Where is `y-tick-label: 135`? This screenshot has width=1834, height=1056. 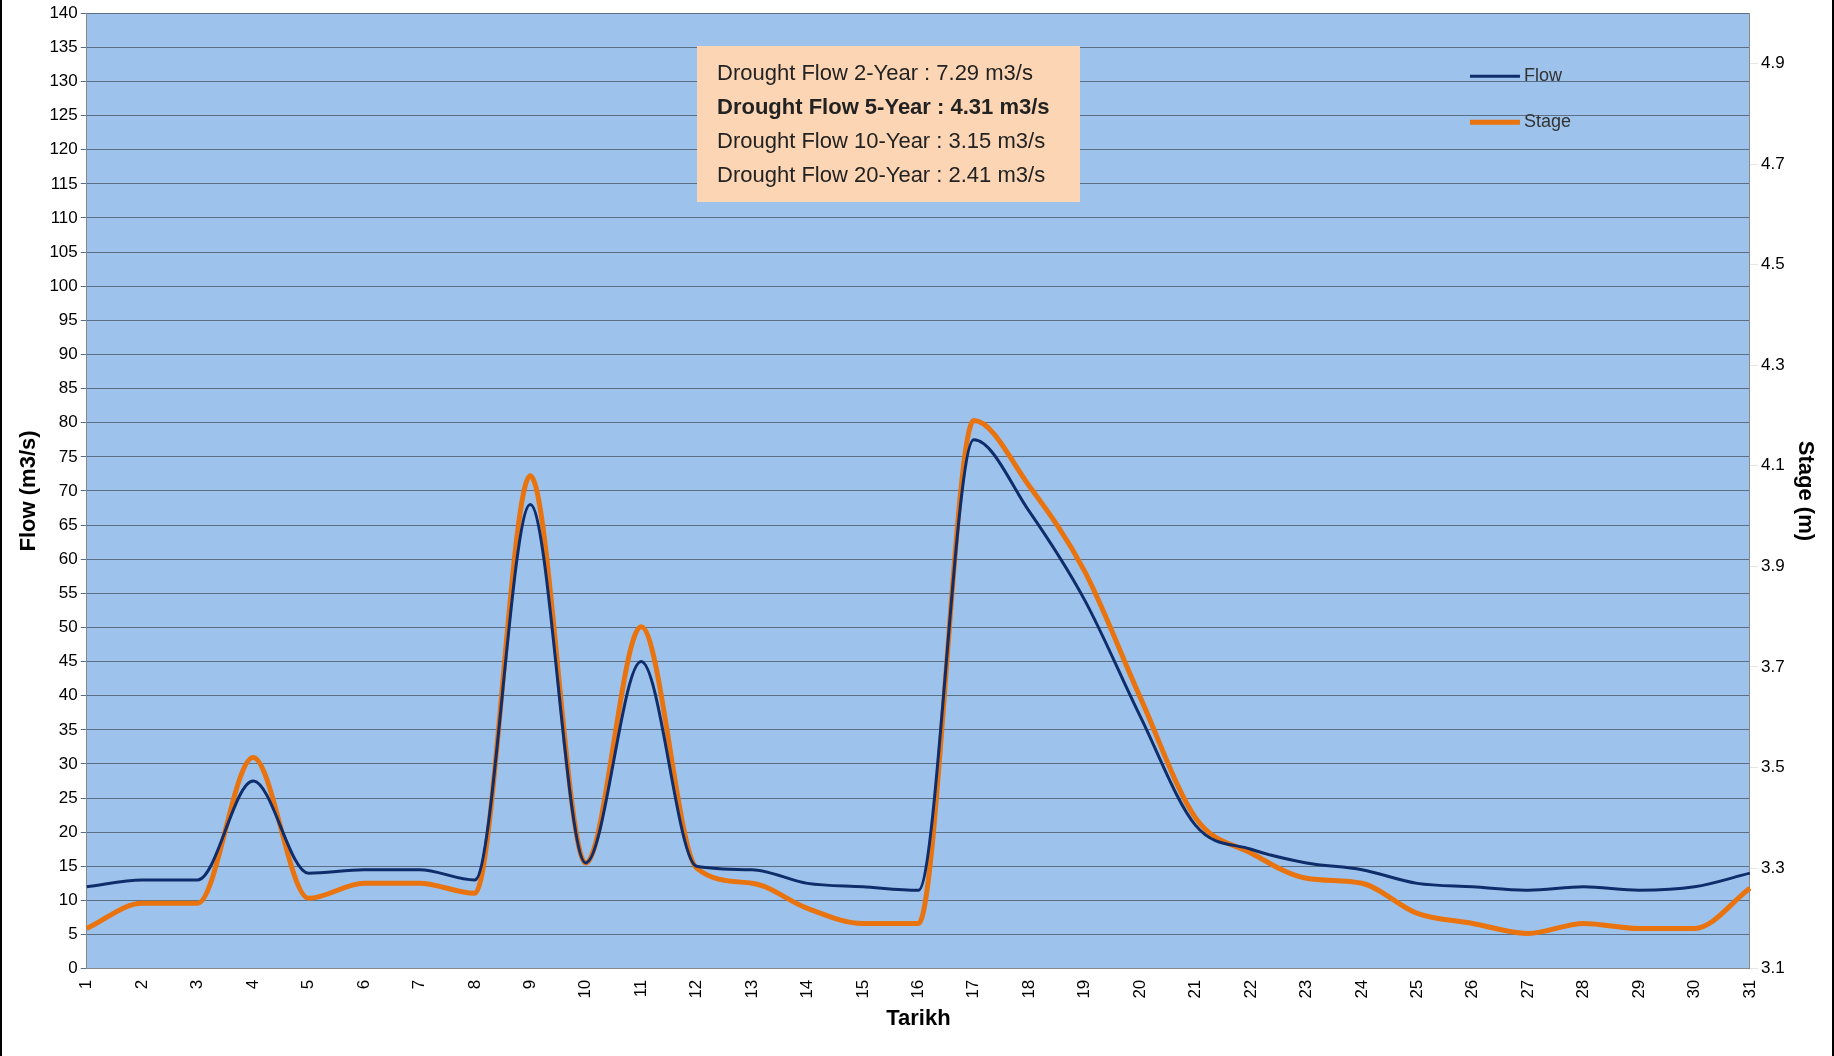 y-tick-label: 135 is located at coordinates (63, 47).